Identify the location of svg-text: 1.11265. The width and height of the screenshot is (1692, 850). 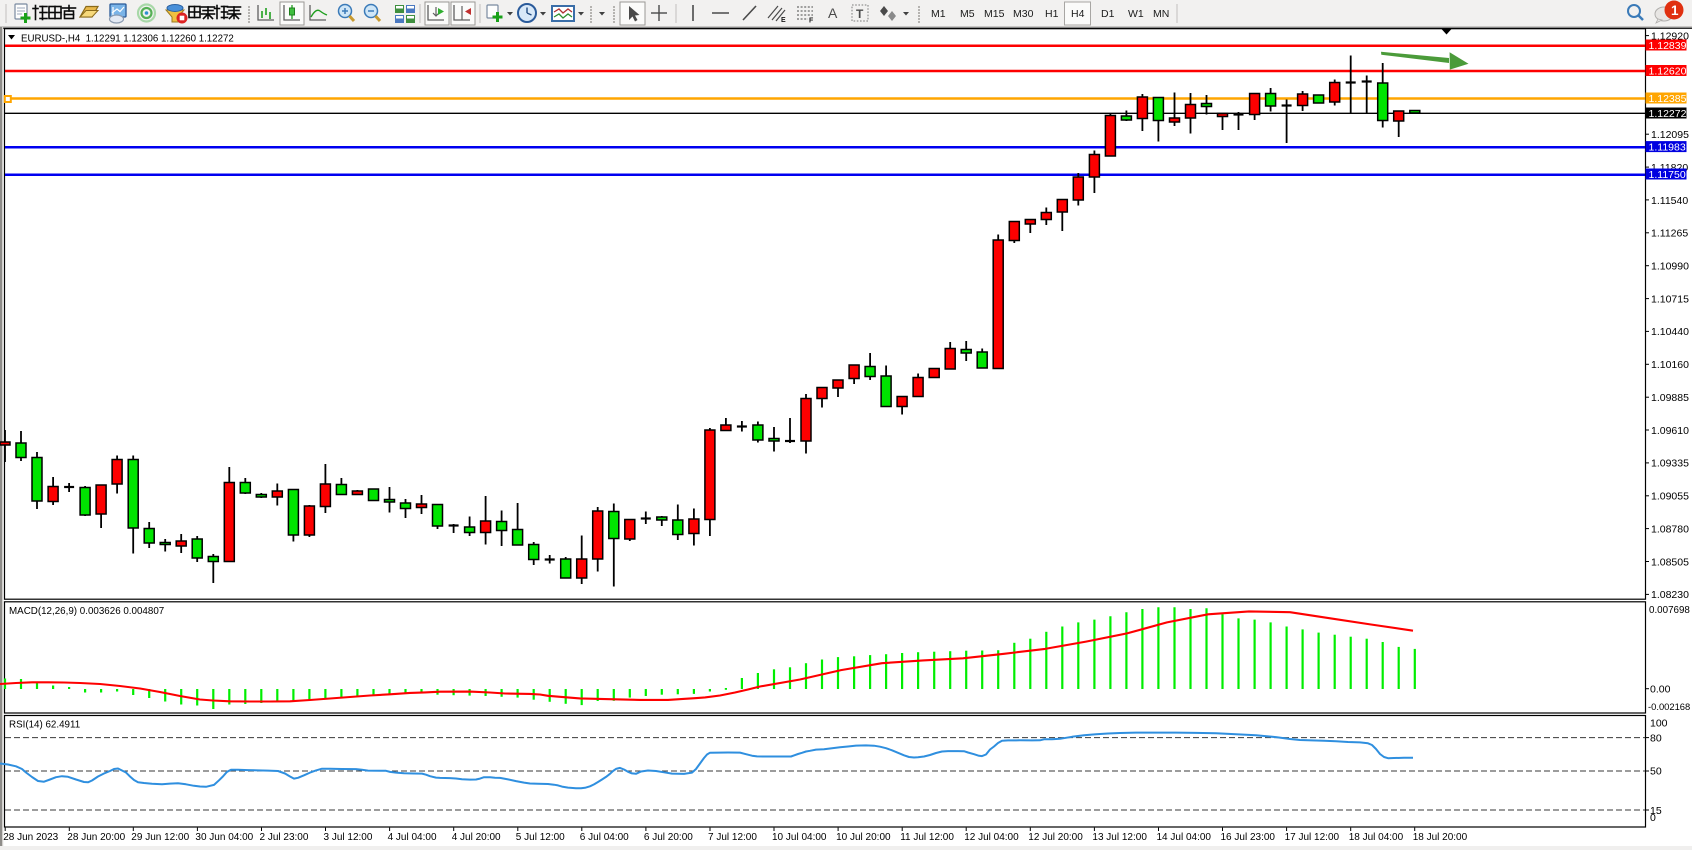
(1669, 234).